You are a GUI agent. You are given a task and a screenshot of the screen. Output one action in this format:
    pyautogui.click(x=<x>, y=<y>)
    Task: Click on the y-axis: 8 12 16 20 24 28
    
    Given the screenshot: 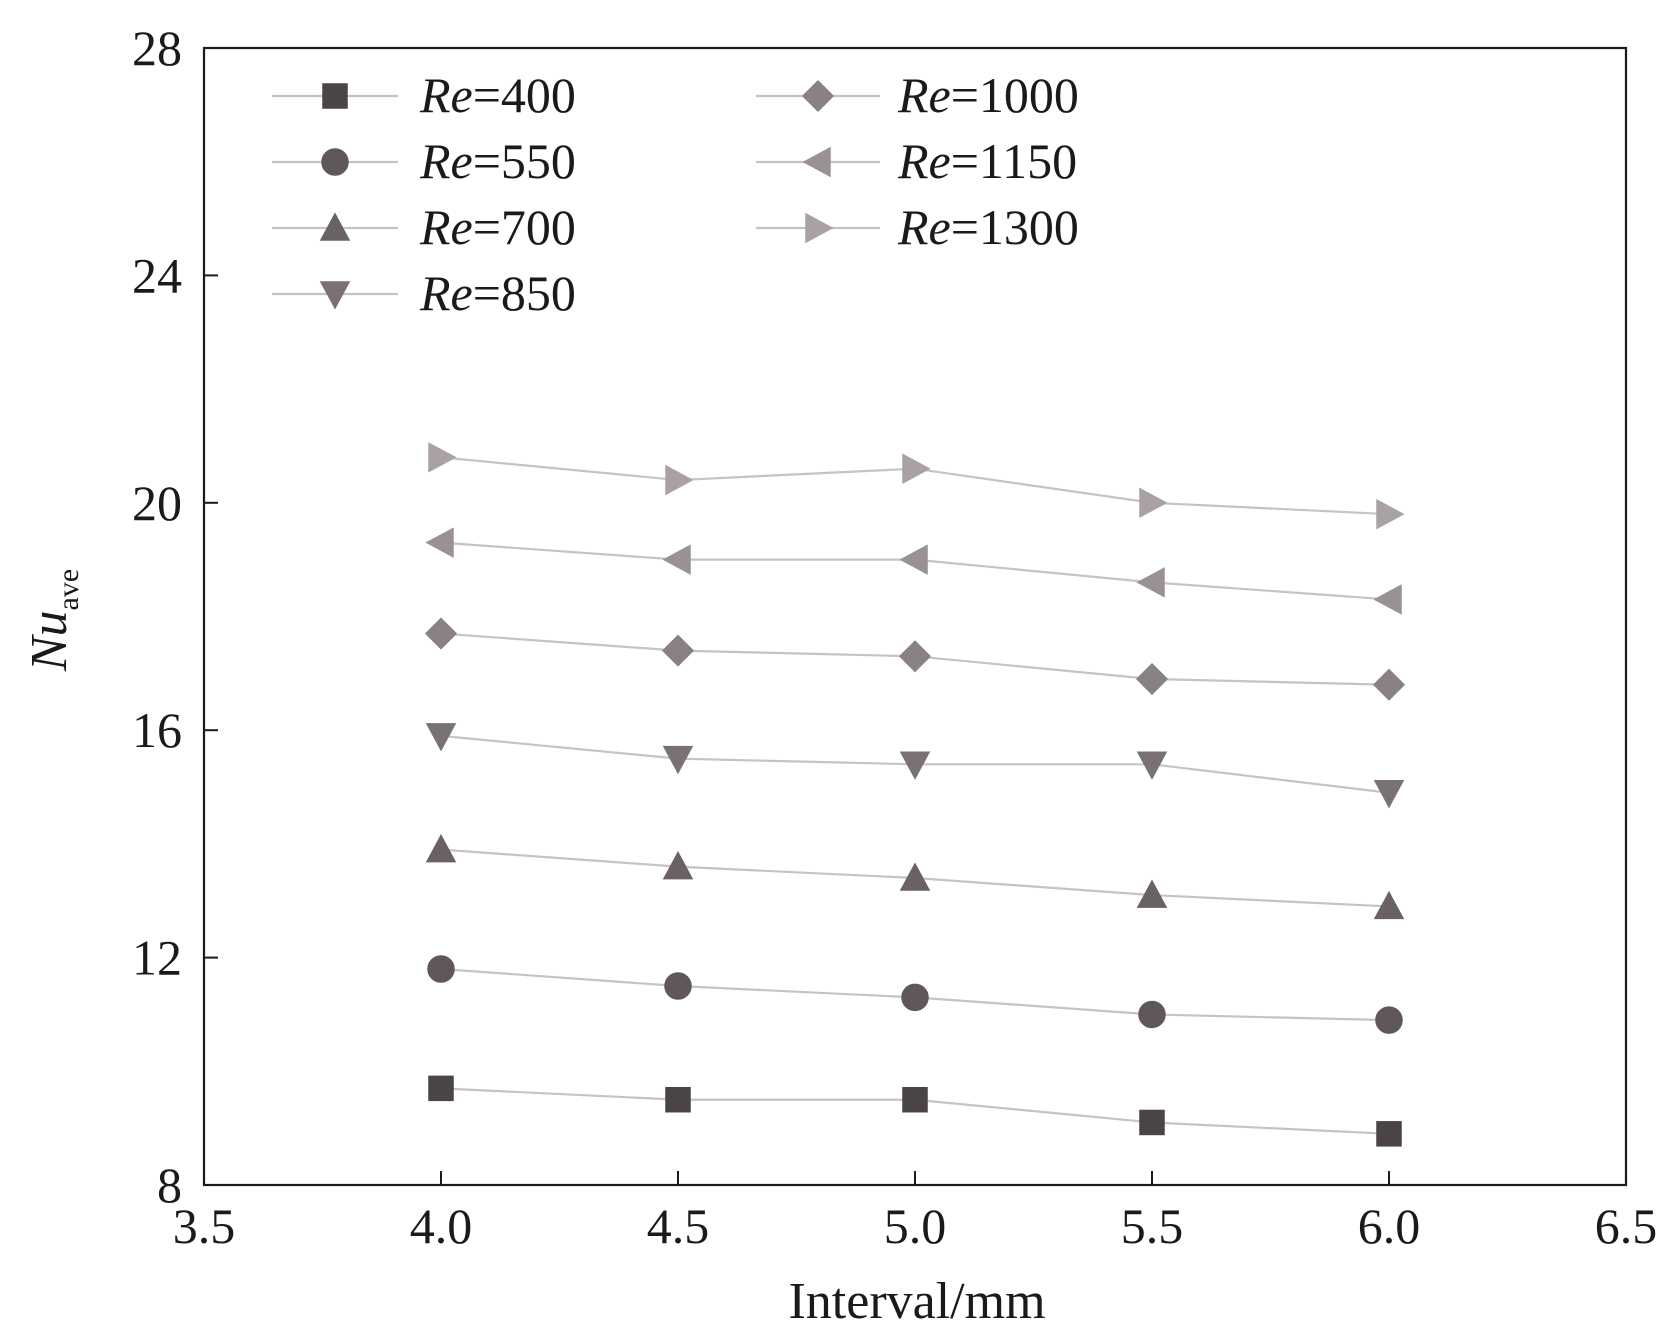 What is the action you would take?
    pyautogui.click(x=175, y=616)
    